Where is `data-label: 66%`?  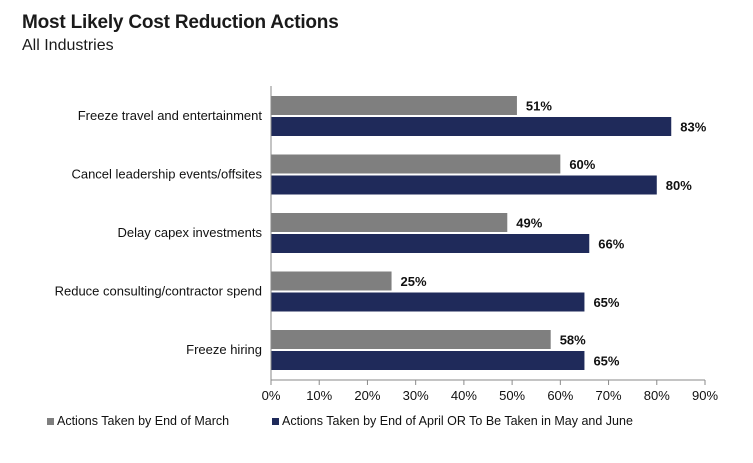 data-label: 66% is located at coordinates (611, 244).